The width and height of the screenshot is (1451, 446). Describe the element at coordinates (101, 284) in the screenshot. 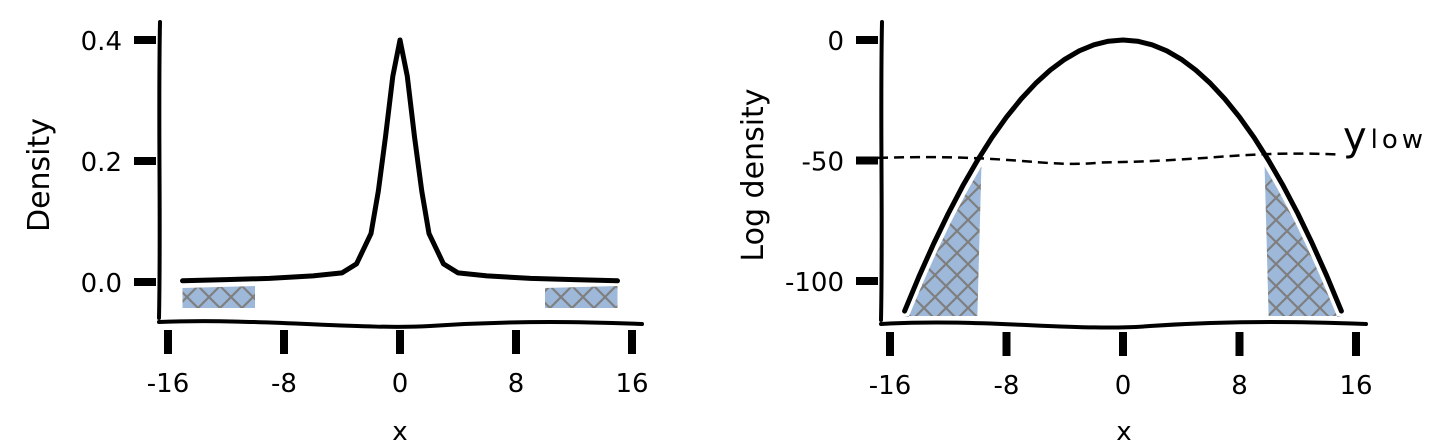

I see `y-tick-label: 0.0` at that location.